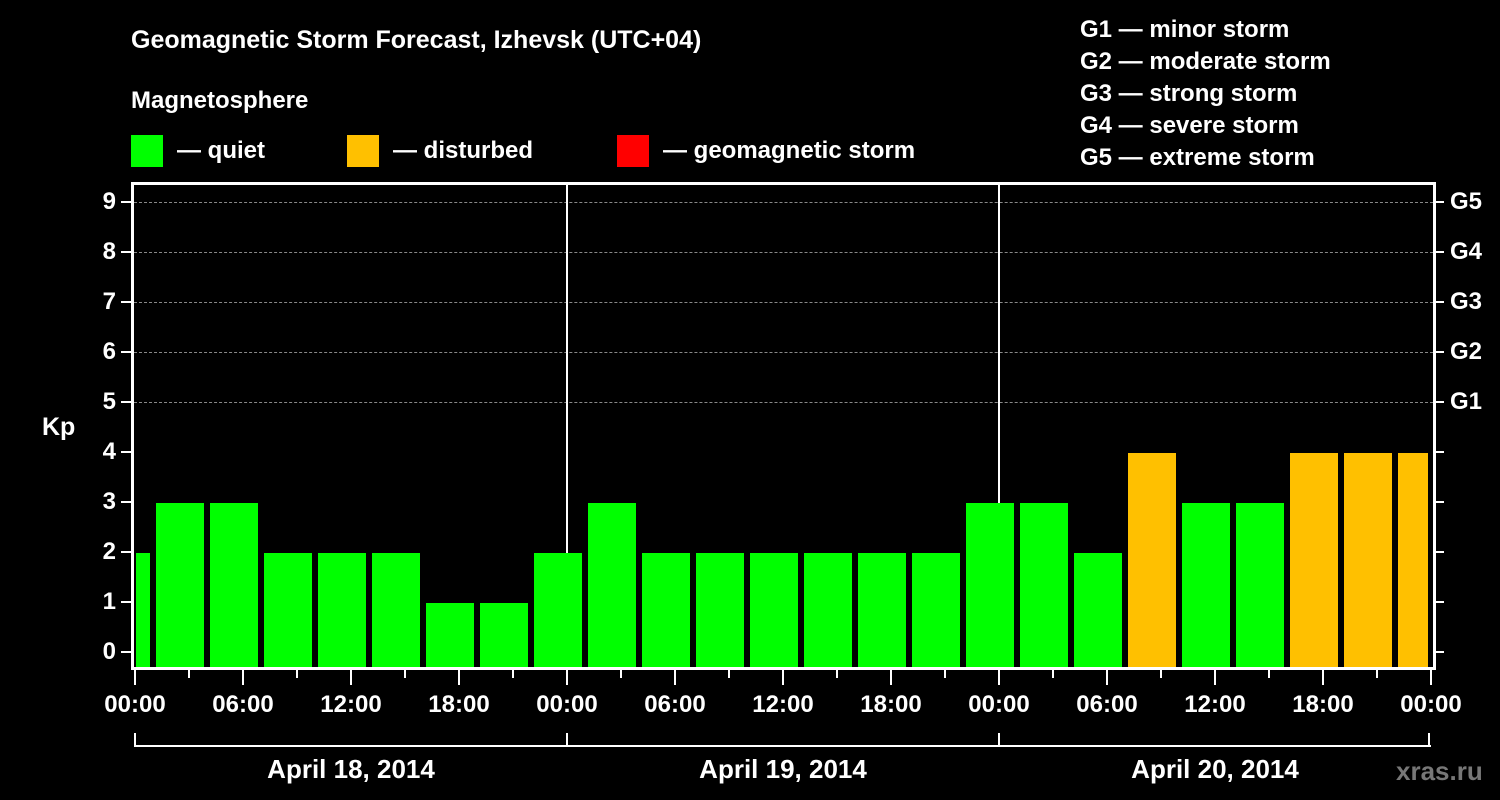  I want to click on g-legend-item: G4 — severe storm, so click(1189, 125).